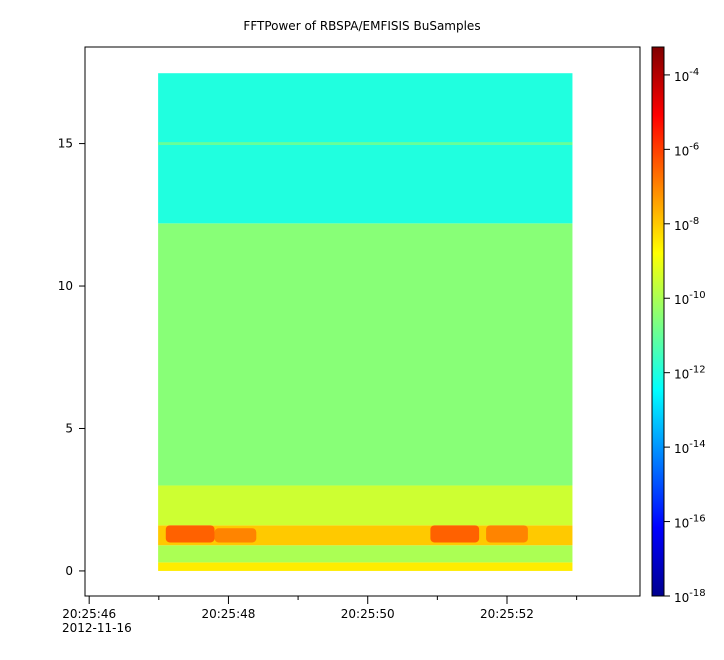 This screenshot has width=724, height=660. I want to click on colorbar-tick-label: 10⁻¹², so click(690, 373).